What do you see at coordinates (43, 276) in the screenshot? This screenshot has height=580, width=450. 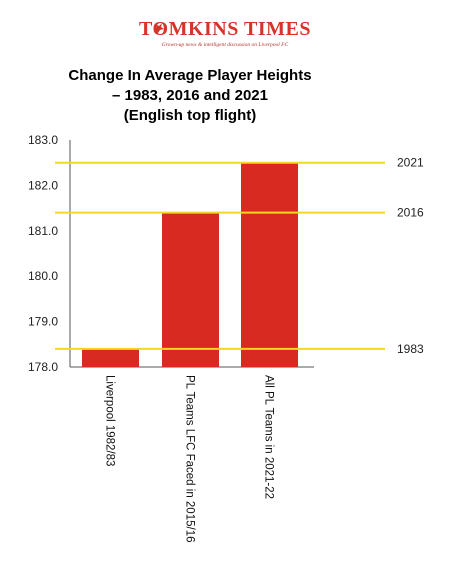 I see `y-tick-label: 180.0` at bounding box center [43, 276].